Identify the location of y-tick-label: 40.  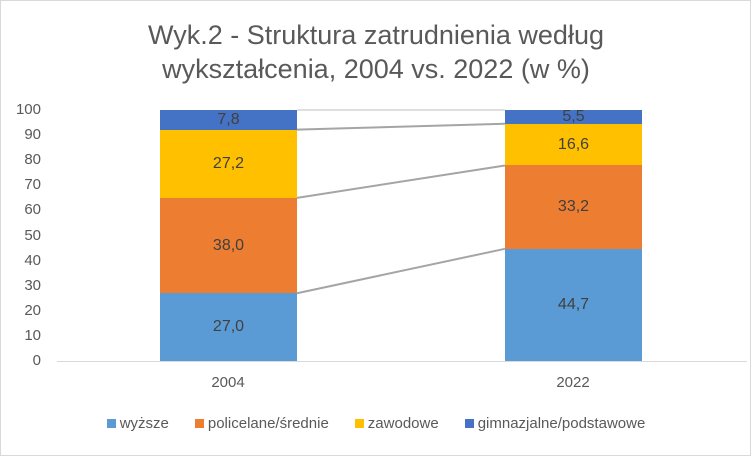
(32, 260).